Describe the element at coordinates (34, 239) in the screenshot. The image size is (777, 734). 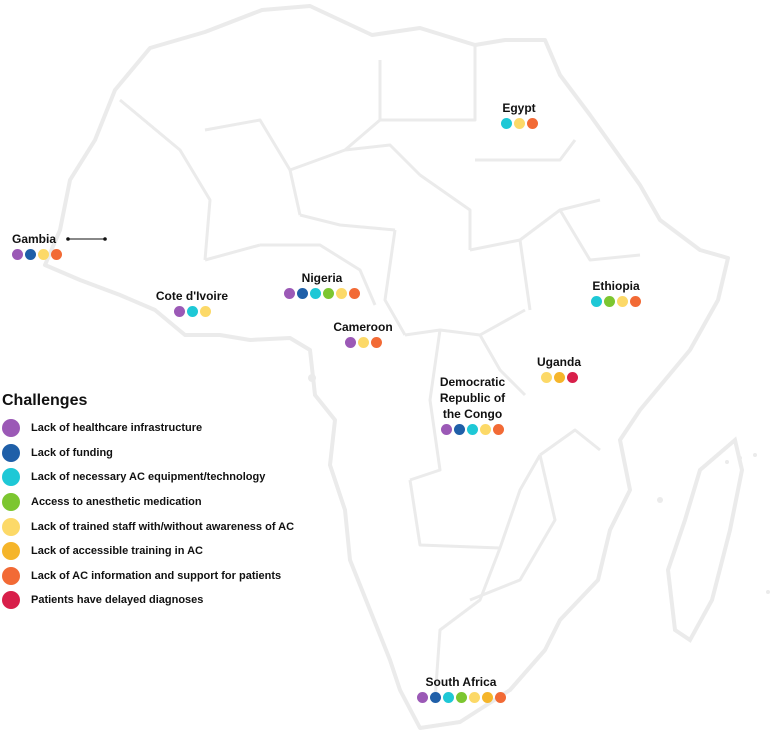
I see `country-name-gambia: Gambia` at that location.